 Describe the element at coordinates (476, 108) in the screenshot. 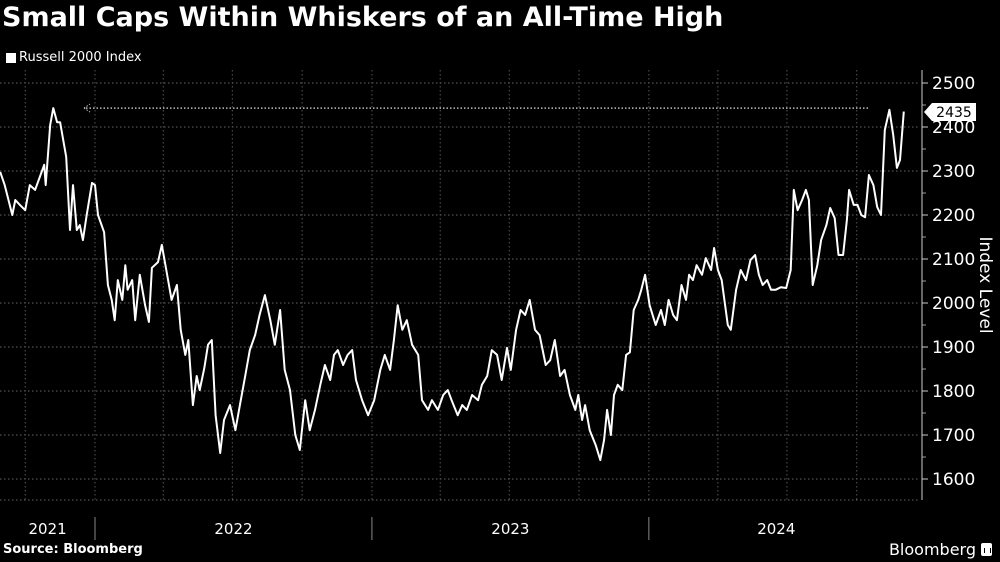

I see `reference-line` at that location.